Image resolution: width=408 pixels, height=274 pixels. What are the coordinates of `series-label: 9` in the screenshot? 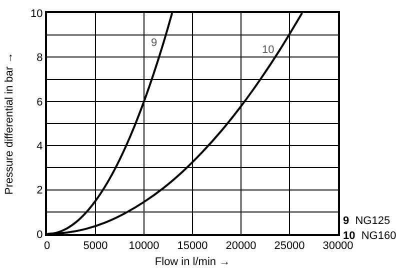 It's located at (154, 43).